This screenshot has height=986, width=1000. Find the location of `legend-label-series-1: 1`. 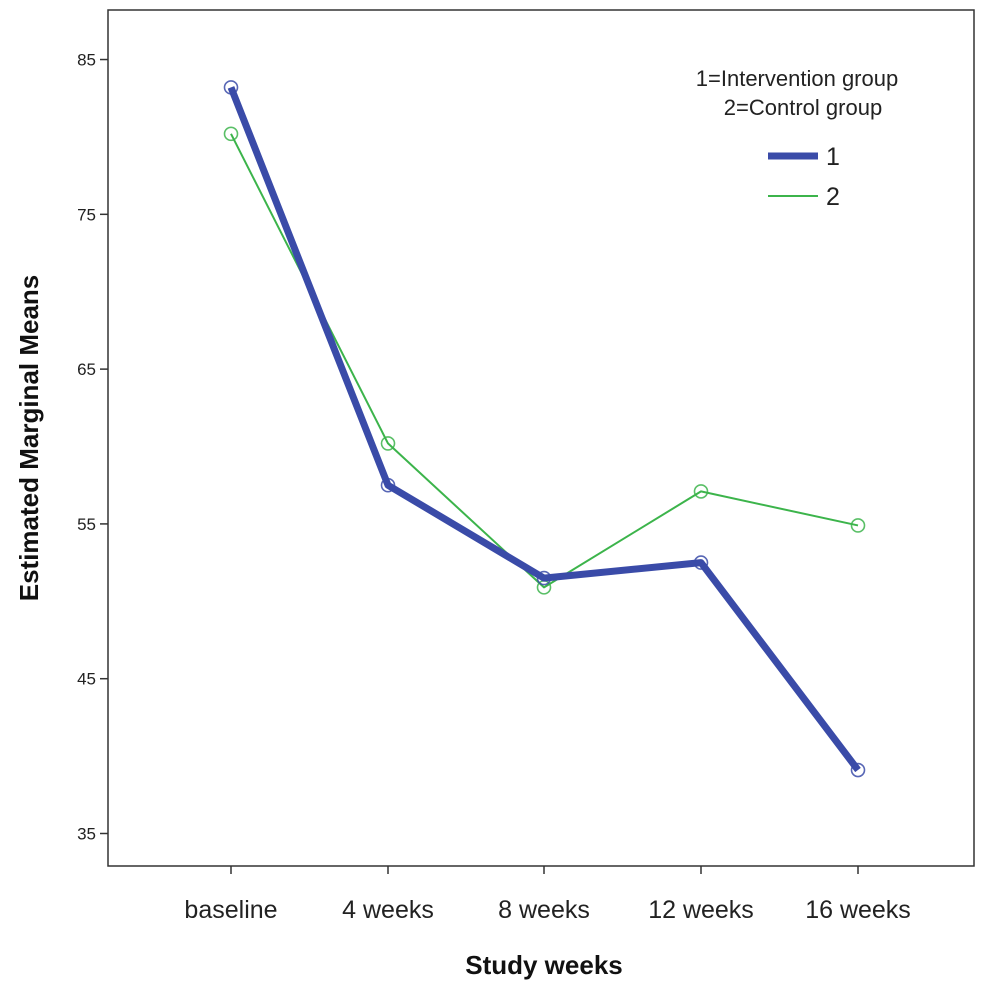

legend-label-series-1: 1 is located at coordinates (833, 157).